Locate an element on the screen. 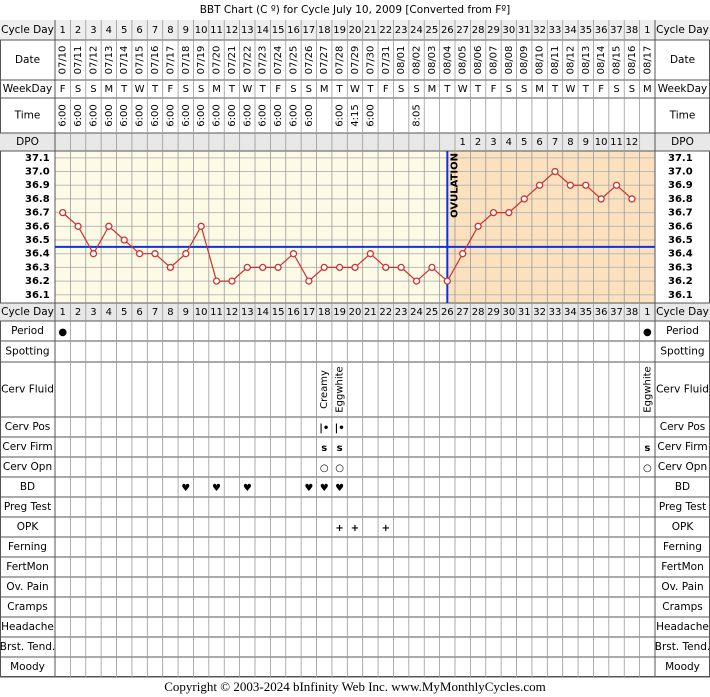 The height and width of the screenshot is (697, 710). y-tick-label: 37.0 is located at coordinates (37, 172).